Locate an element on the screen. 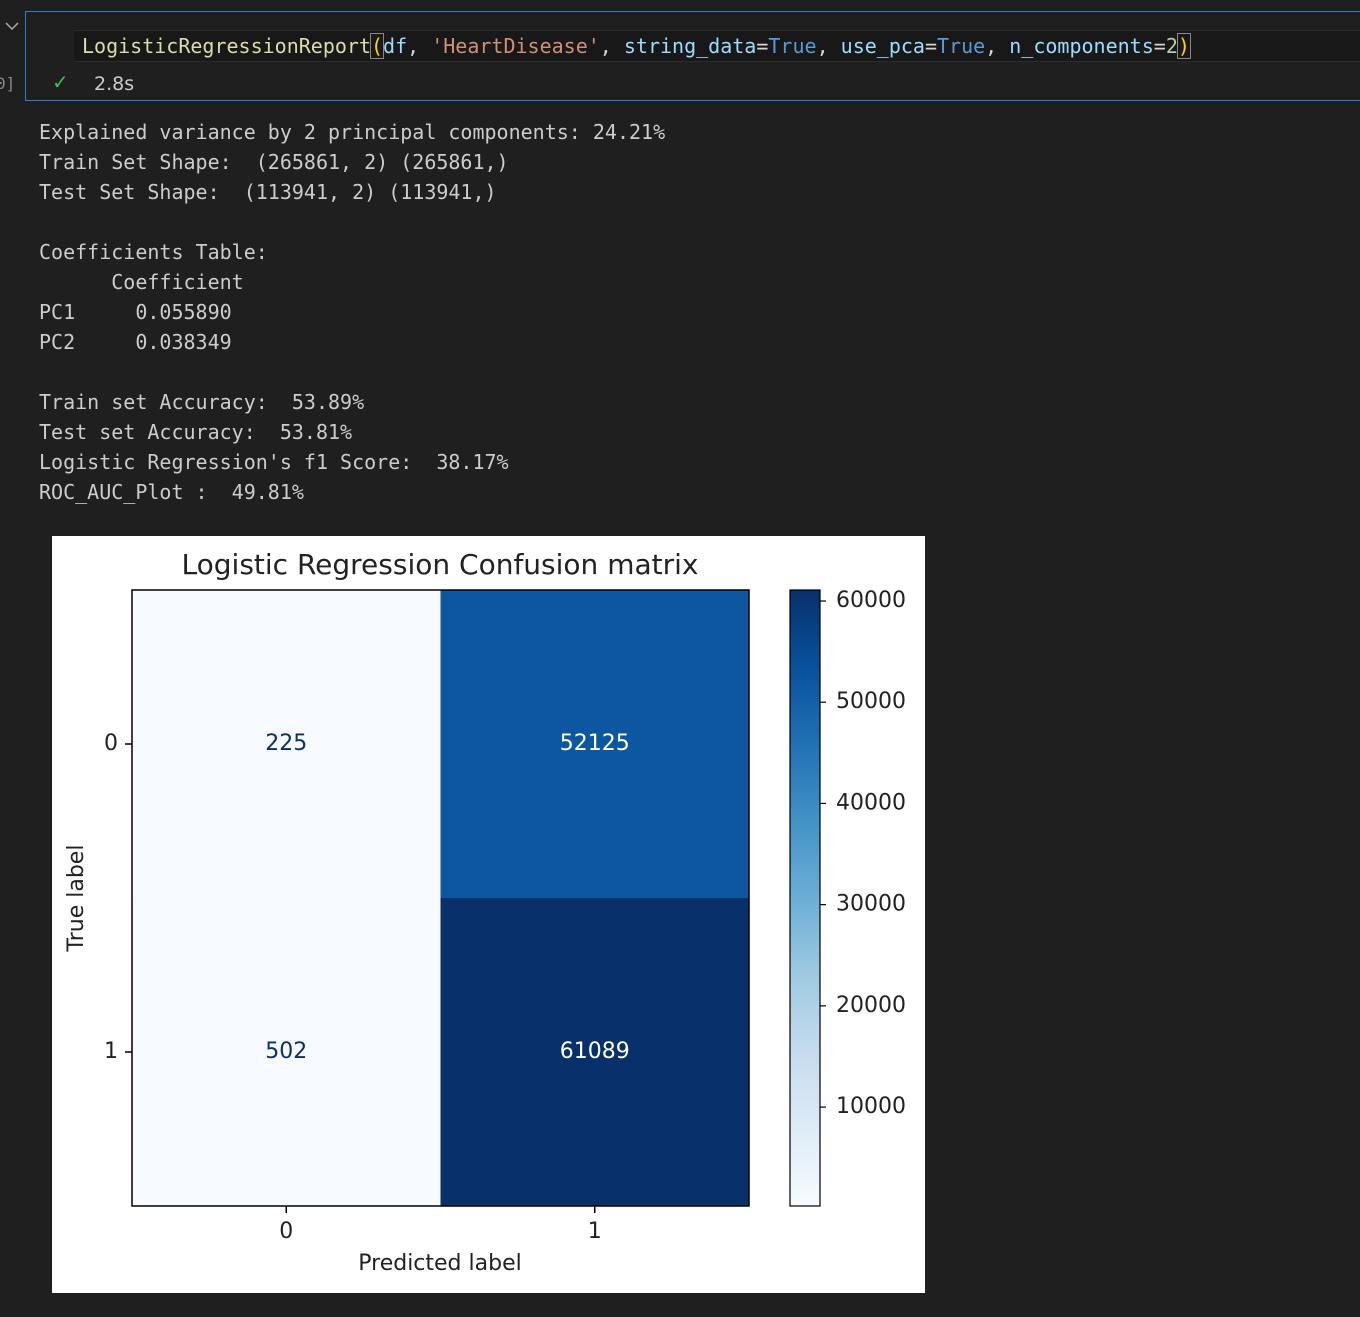 The width and height of the screenshot is (1360, 1317). y-axis-label: True label is located at coordinates (76, 899).